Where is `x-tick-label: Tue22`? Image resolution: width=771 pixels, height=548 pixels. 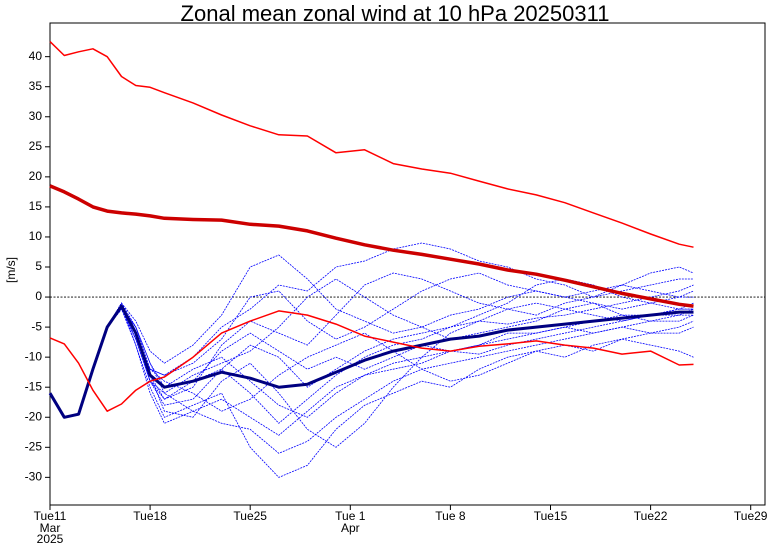 x-tick-label: Tue22 is located at coordinates (651, 516).